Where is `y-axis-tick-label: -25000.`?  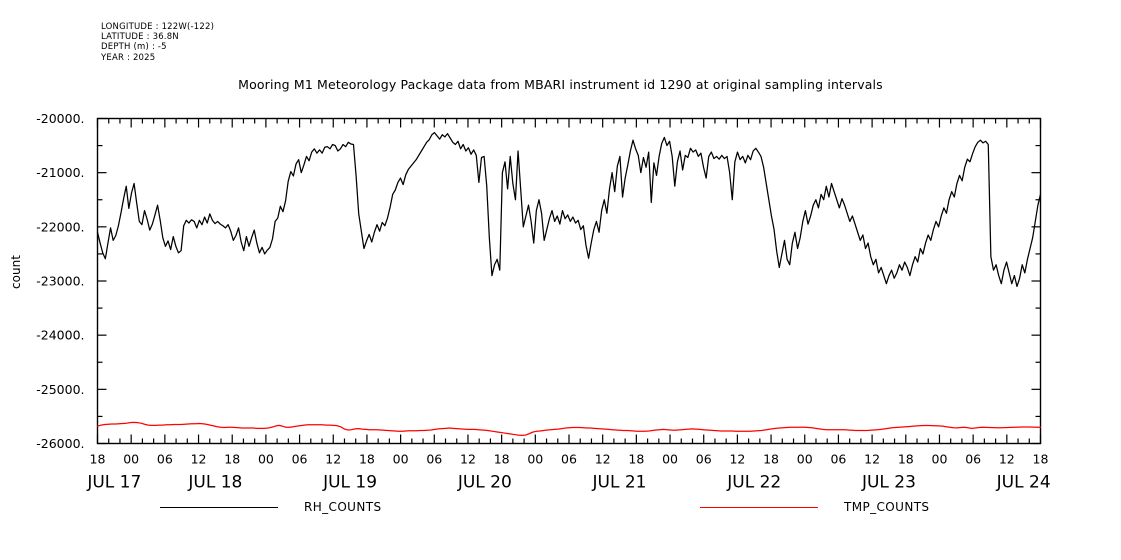
y-axis-tick-label: -25000. is located at coordinates (60, 389).